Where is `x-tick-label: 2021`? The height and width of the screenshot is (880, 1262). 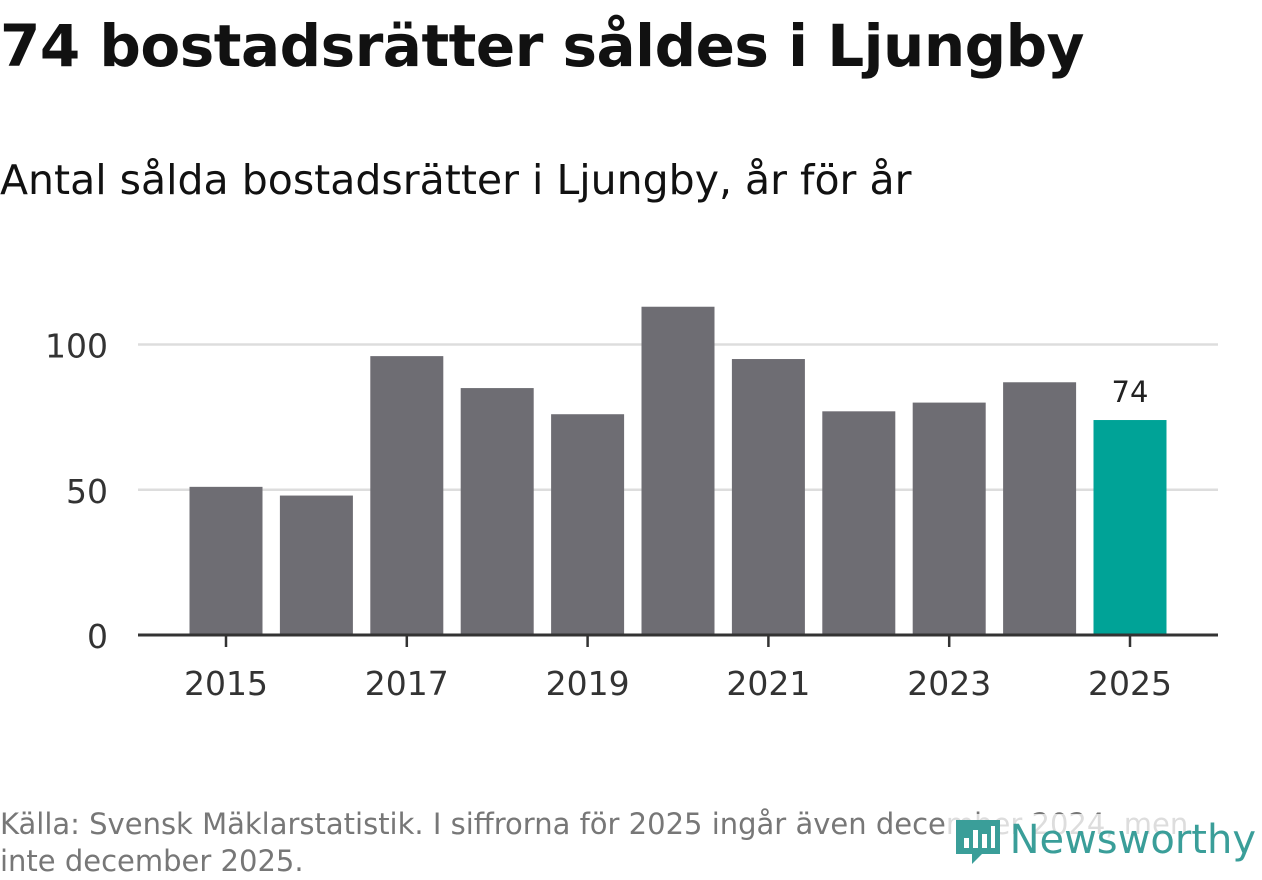 x-tick-label: 2021 is located at coordinates (768, 683).